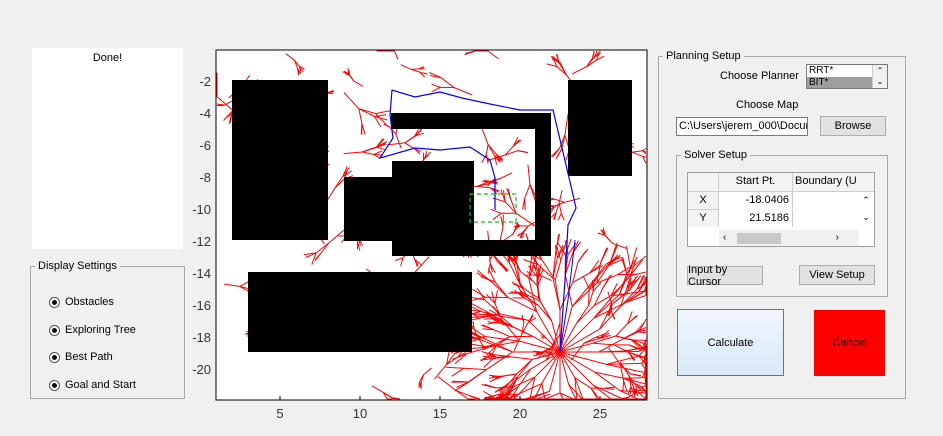 The image size is (943, 436). What do you see at coordinates (756, 200) in the screenshot?
I see `table-cell: -18.0406` at bounding box center [756, 200].